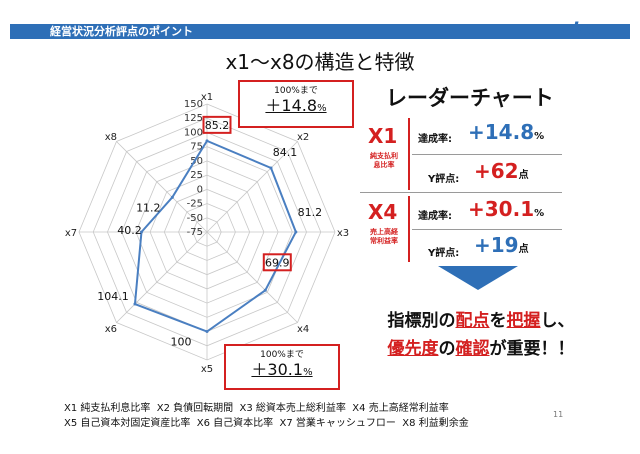 This screenshot has width=640, height=454. Describe the element at coordinates (501, 209) in the screenshot. I see `panel-x4-rate-number: +30.1` at that location.